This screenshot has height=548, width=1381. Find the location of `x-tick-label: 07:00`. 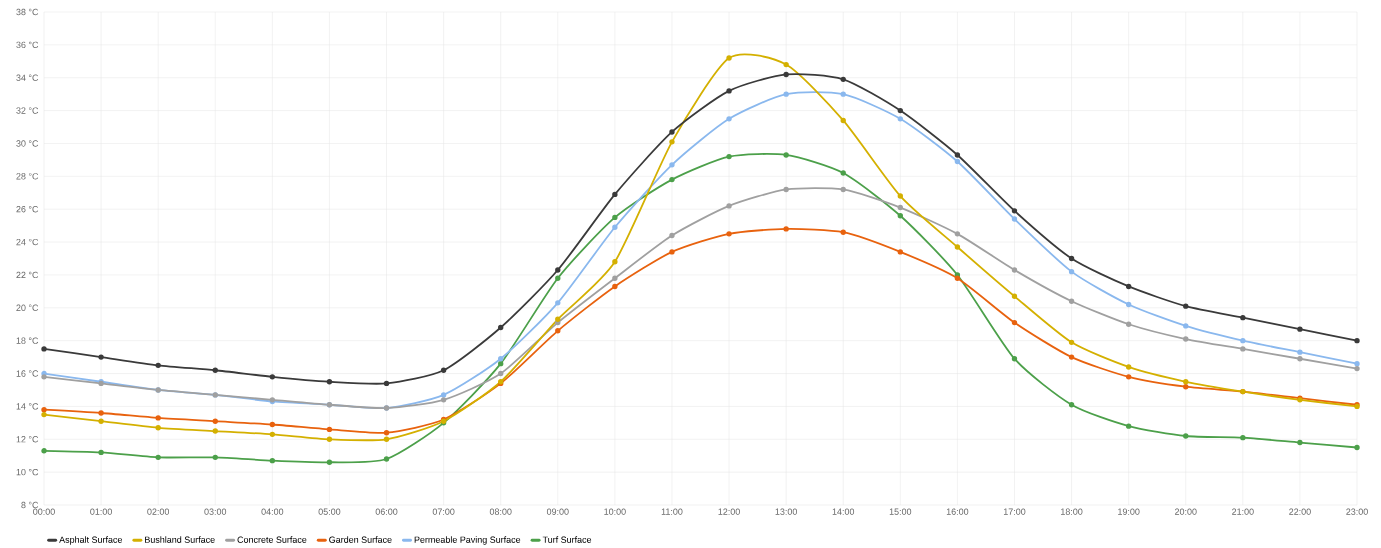

x-tick-label: 07:00 is located at coordinates (443, 511).